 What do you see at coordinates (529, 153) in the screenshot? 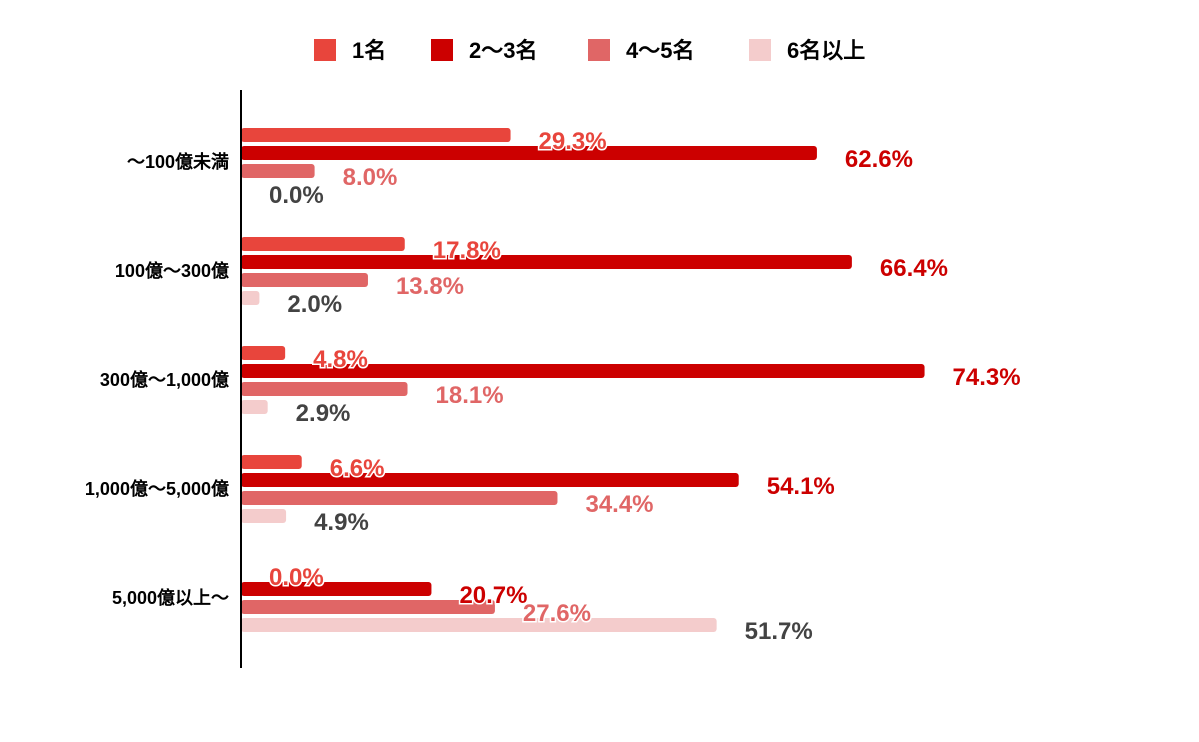
I see `bar-s2-c1` at bounding box center [529, 153].